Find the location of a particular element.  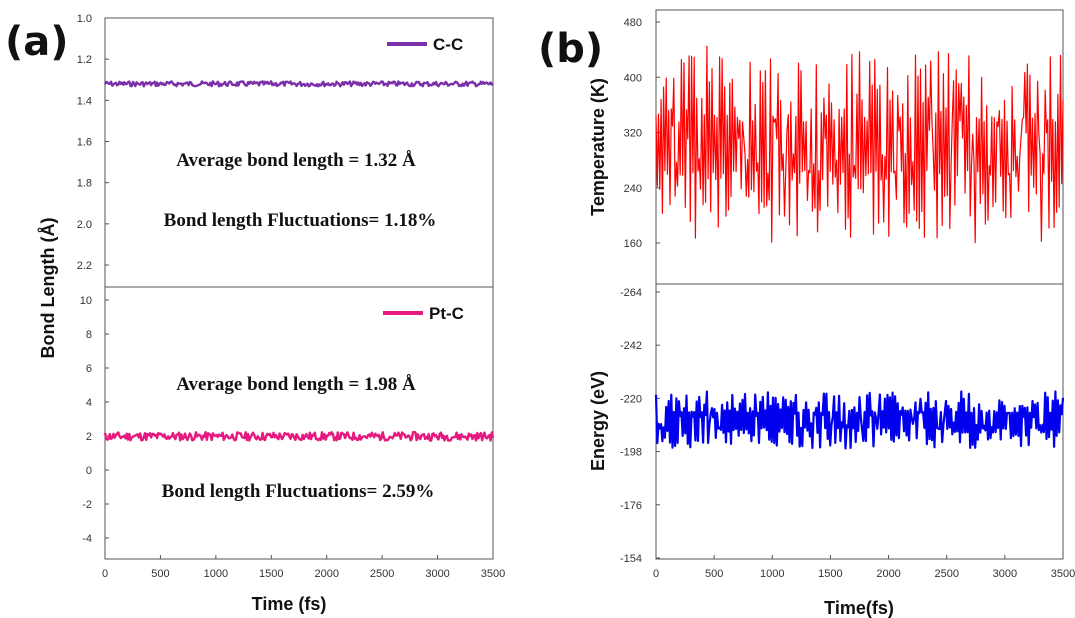

ytick-label-a-bottom: -4 is located at coordinates (87, 539).